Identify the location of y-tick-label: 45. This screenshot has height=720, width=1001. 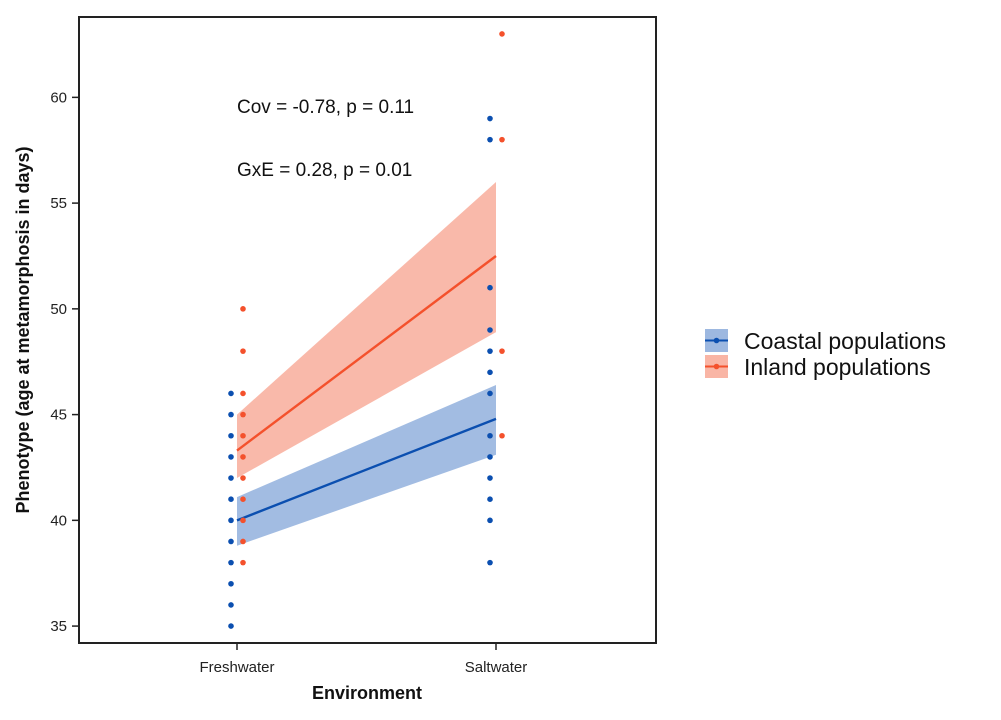
(58, 415).